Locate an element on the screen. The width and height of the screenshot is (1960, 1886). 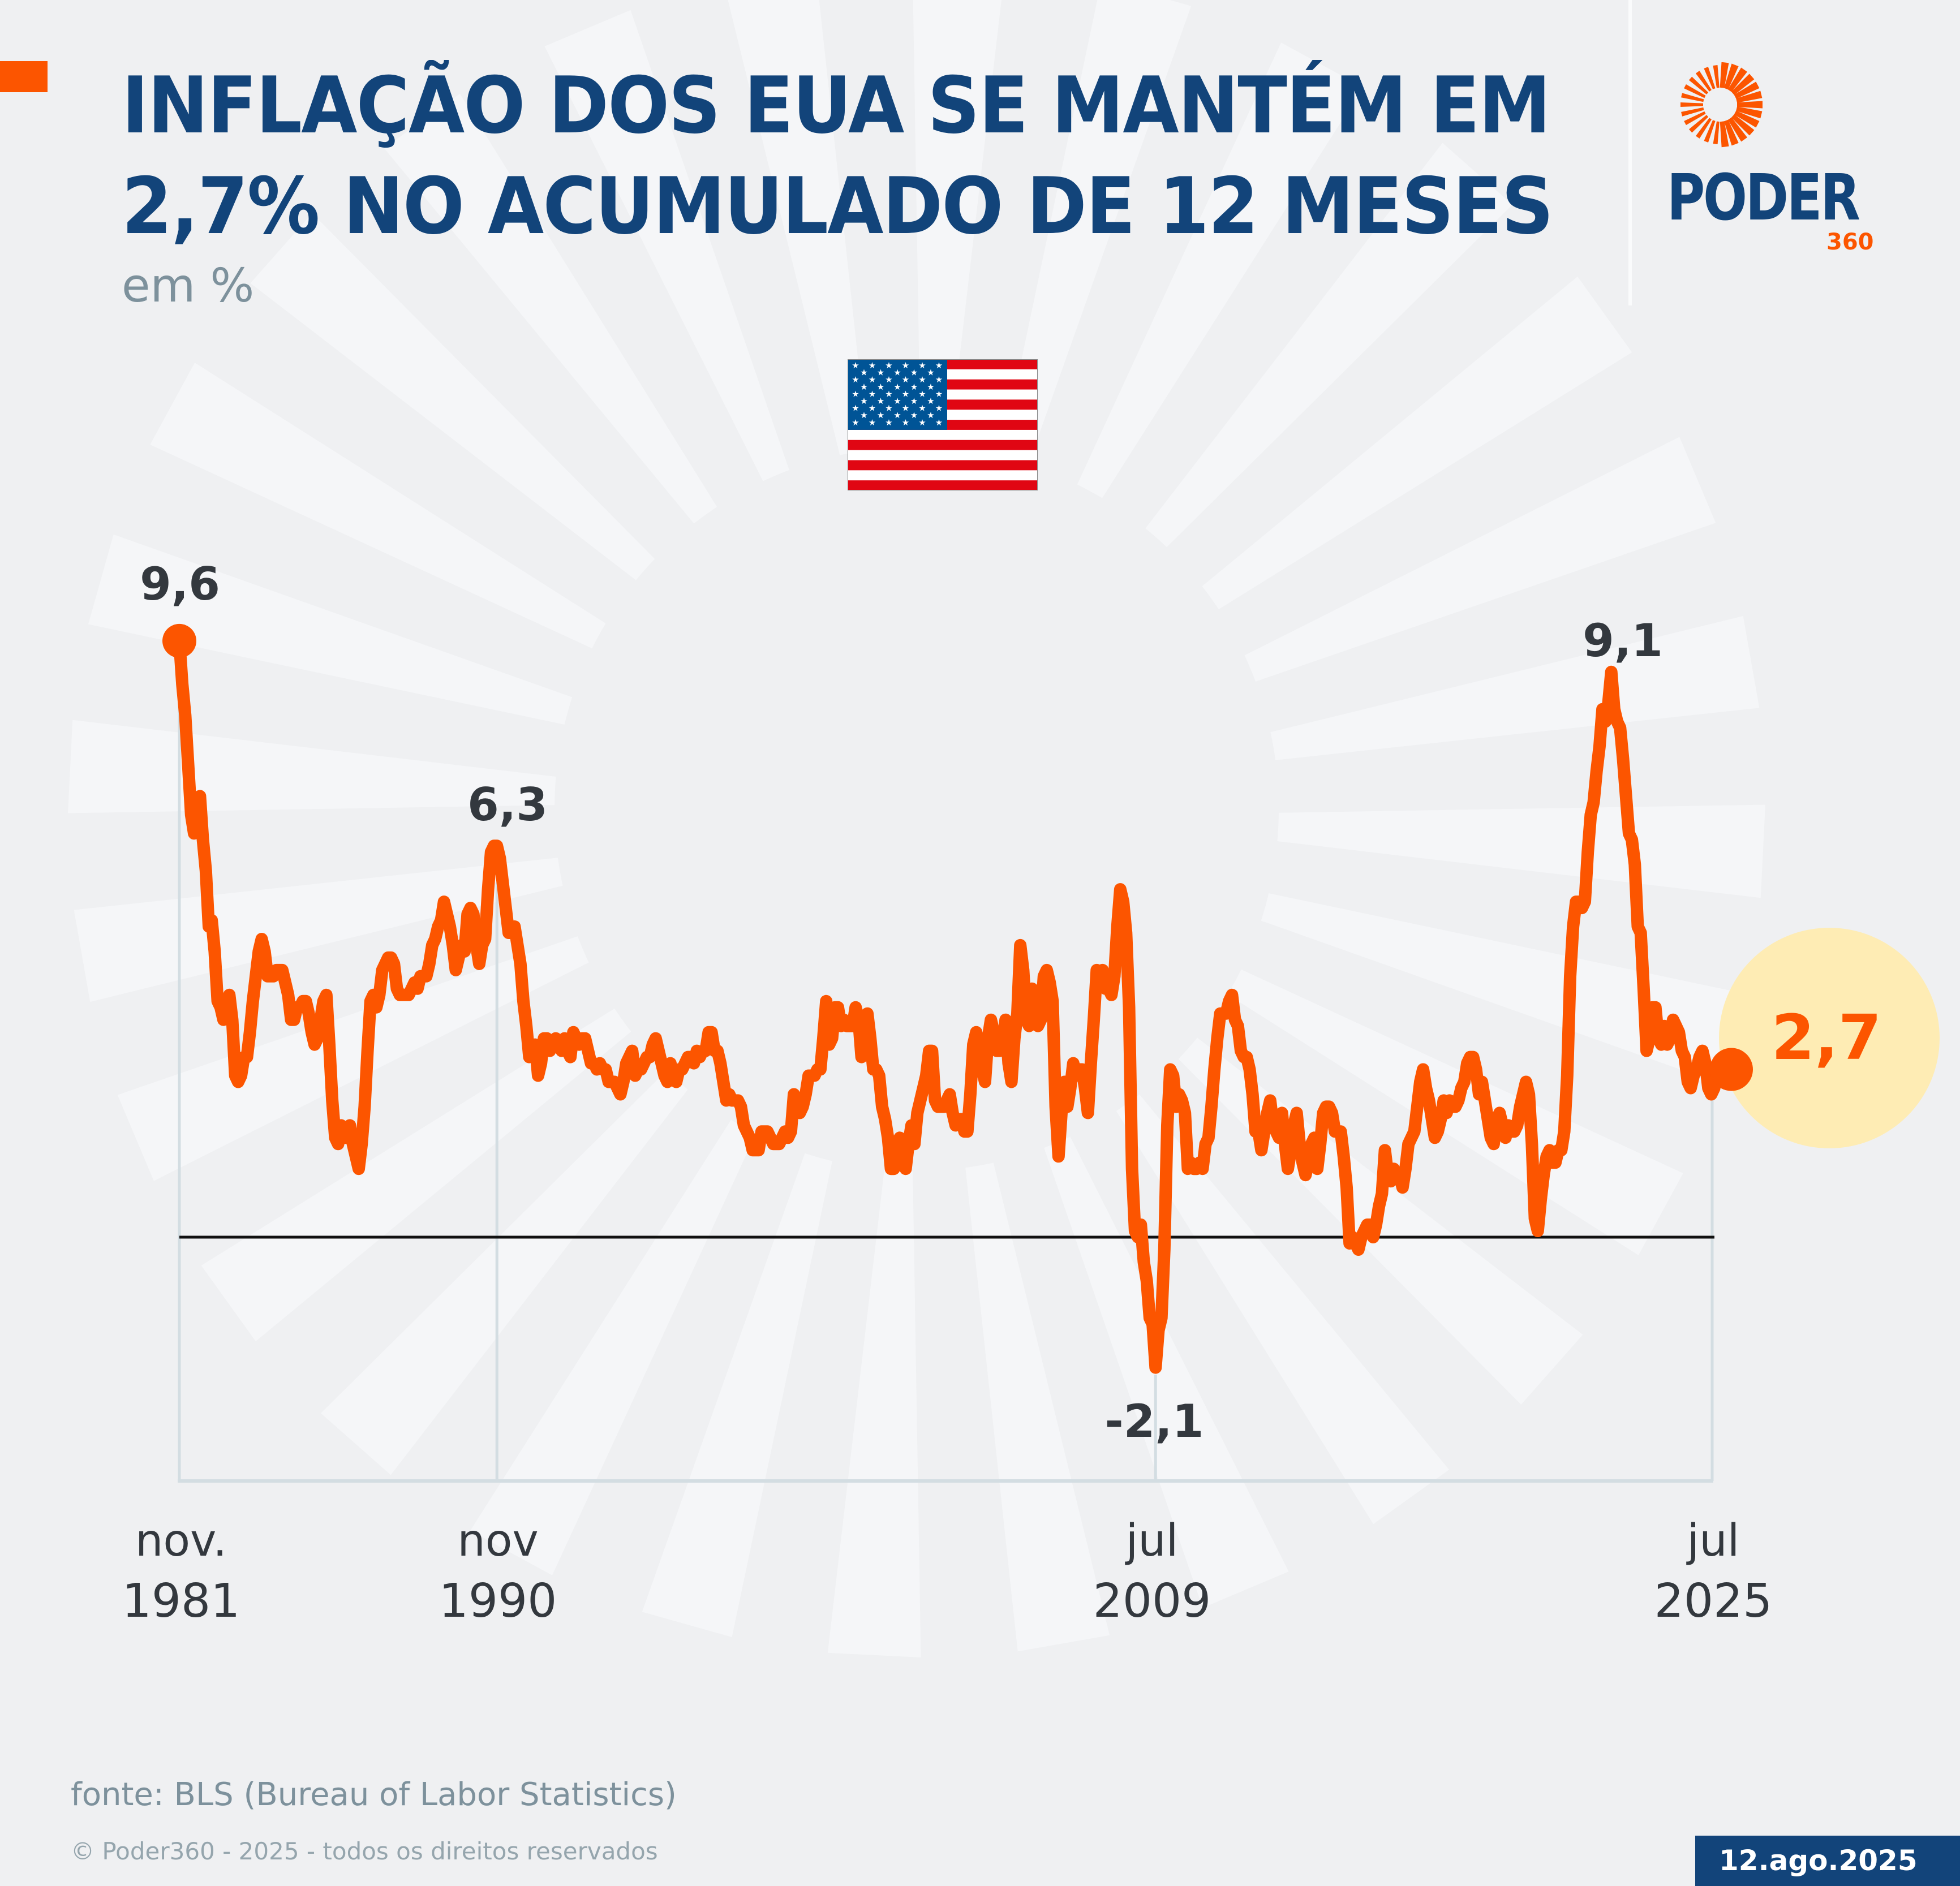
data-label: -2,1 is located at coordinates (1155, 1421).